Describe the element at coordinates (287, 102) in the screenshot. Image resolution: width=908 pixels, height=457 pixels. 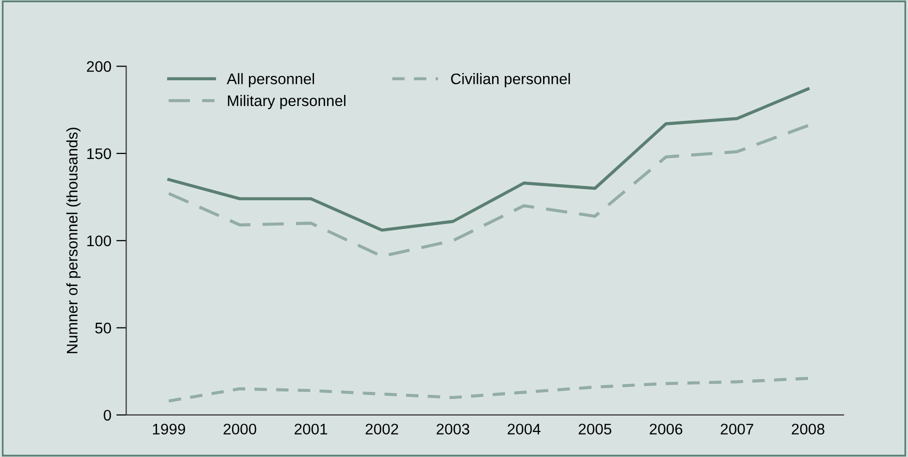
I see `legend-label: Military personnel` at that location.